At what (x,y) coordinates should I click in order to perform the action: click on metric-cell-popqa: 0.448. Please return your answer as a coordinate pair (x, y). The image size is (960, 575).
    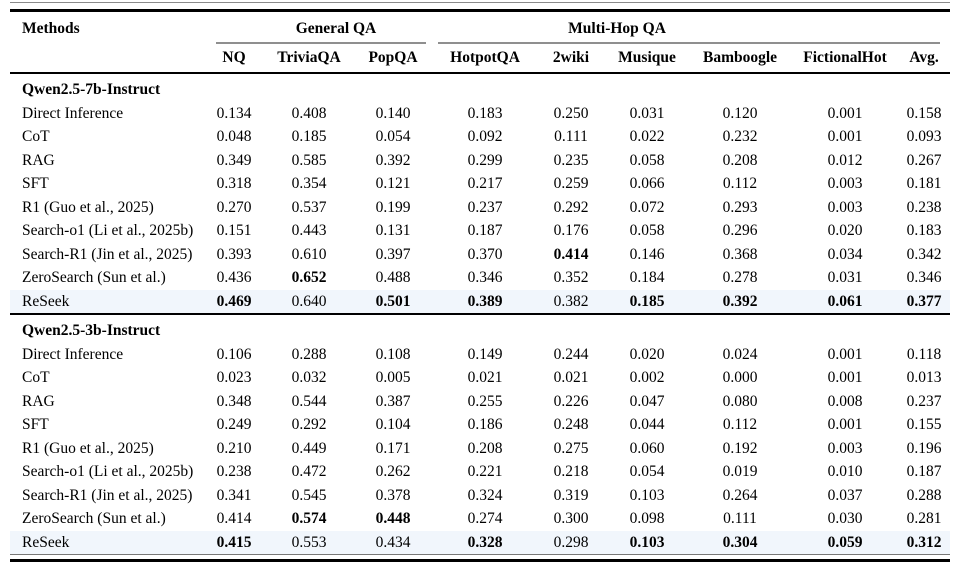
    Looking at the image, I should click on (393, 518).